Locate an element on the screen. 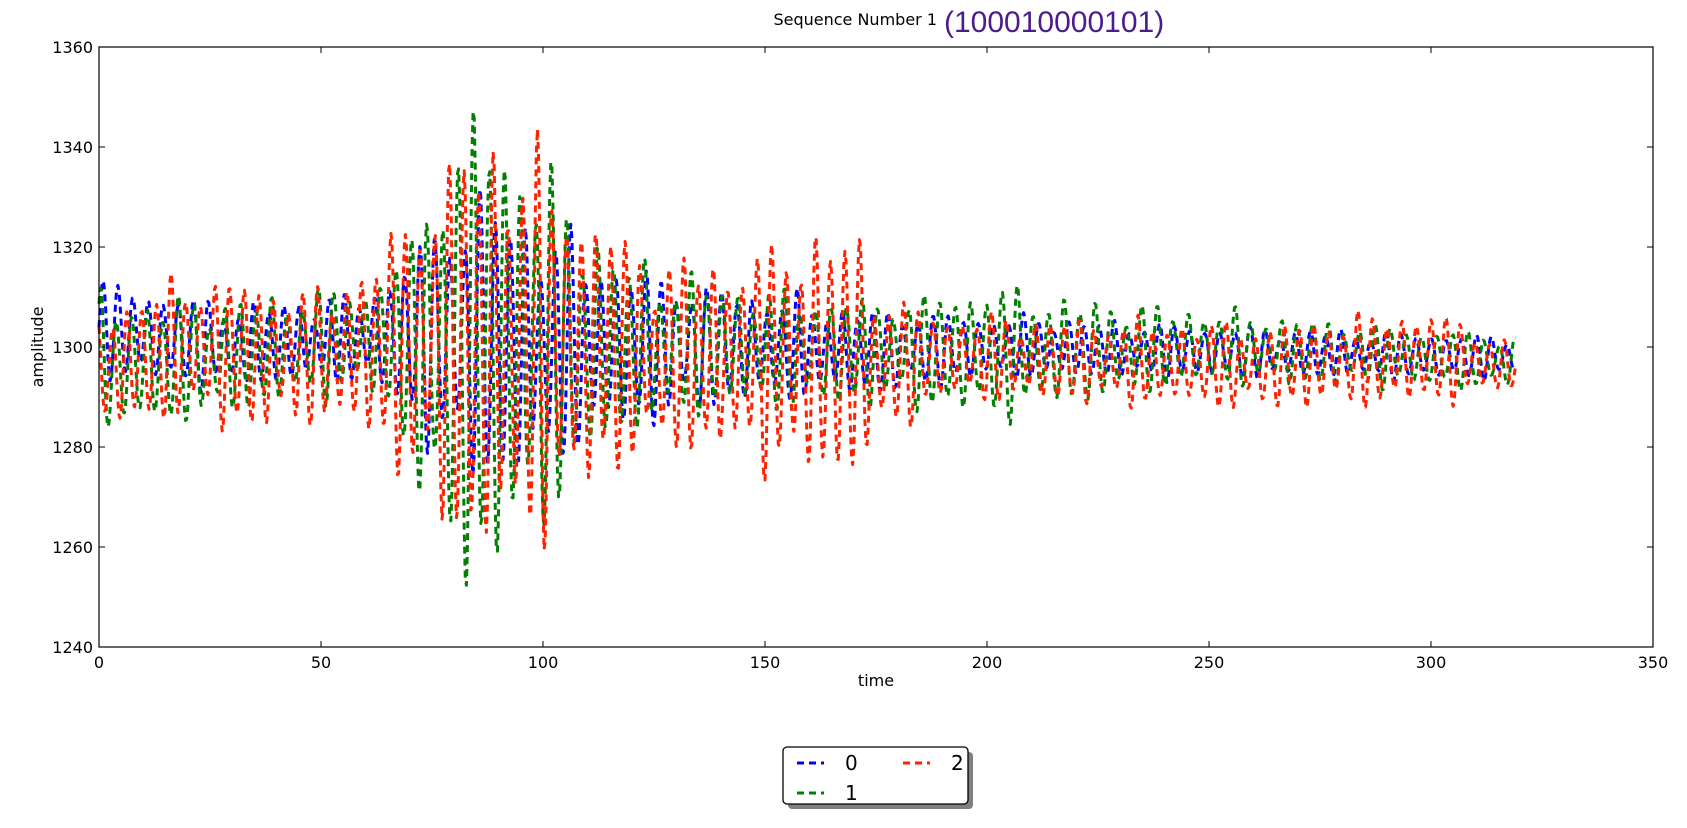 The width and height of the screenshot is (1687, 828). legend-label-2: 2 is located at coordinates (957, 763).